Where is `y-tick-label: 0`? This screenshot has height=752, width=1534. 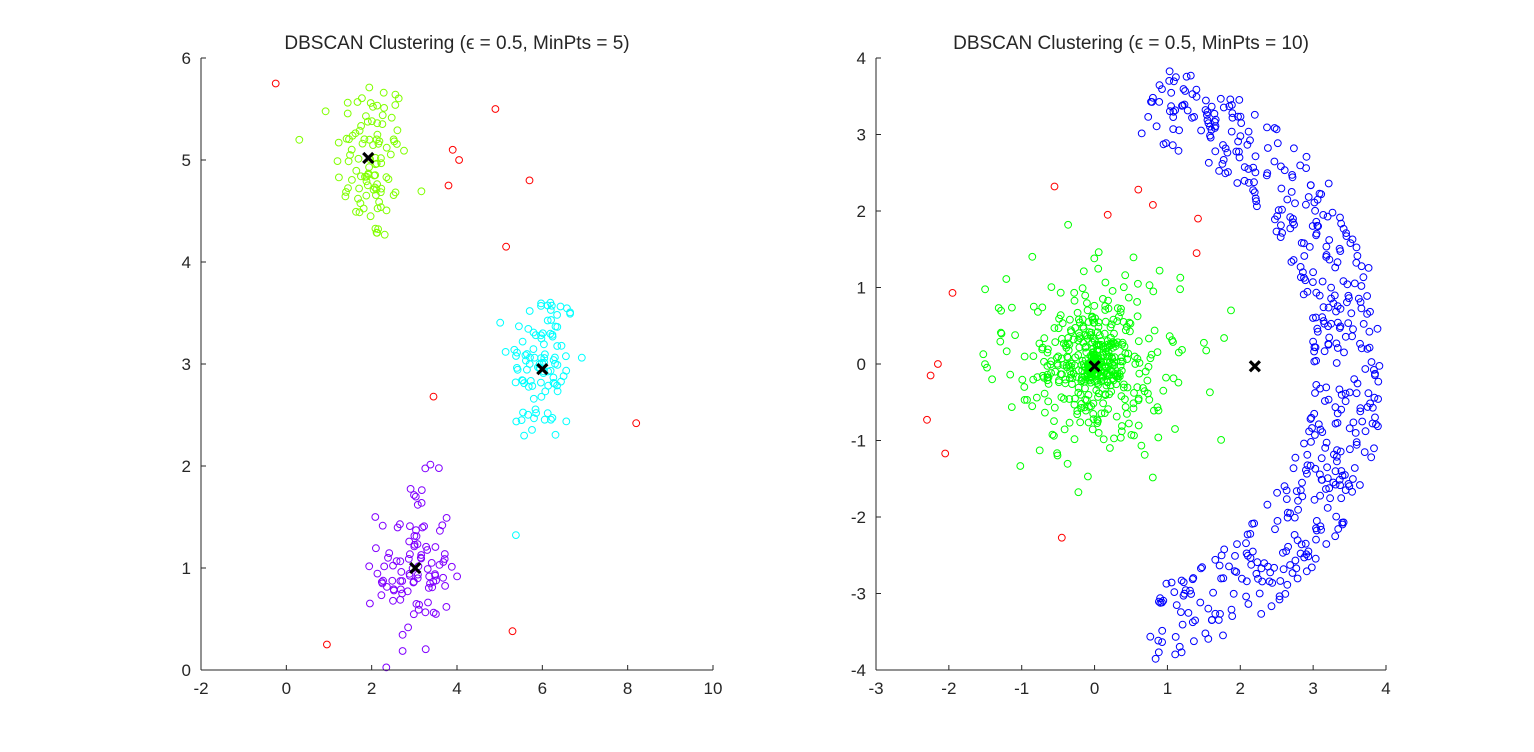 y-tick-label: 0 is located at coordinates (861, 364).